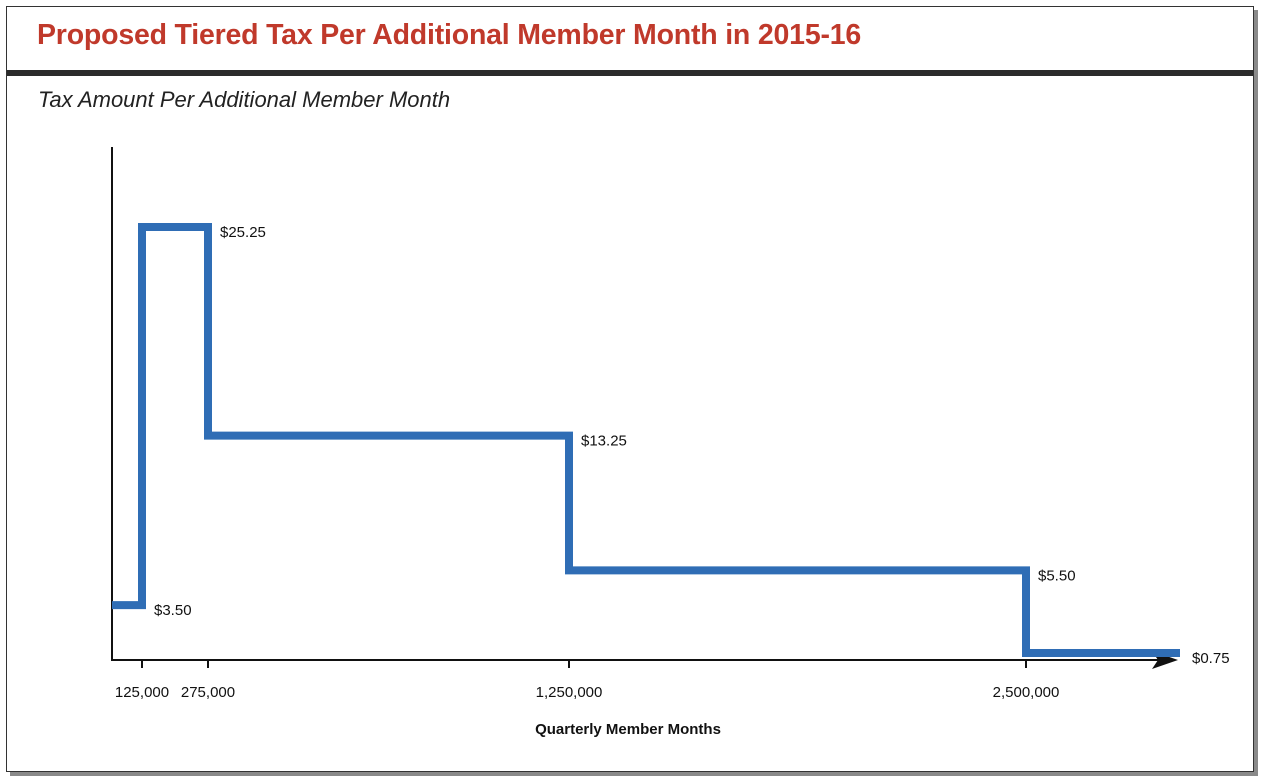 Image resolution: width=1262 pixels, height=779 pixels. I want to click on x-tick-label-0: 125,000, so click(142, 692).